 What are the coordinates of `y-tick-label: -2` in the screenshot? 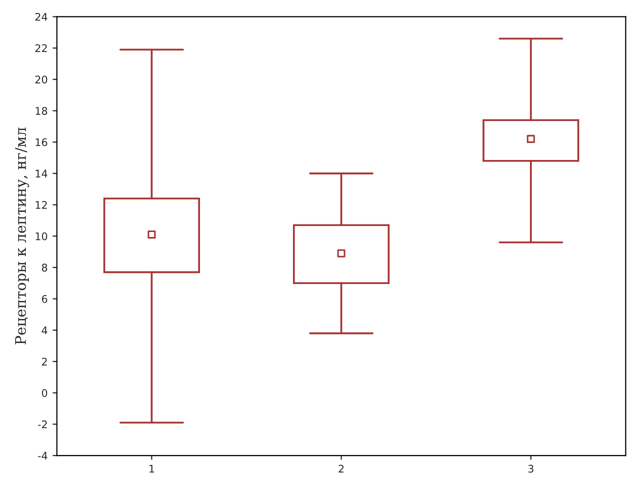 It's located at (42, 424).